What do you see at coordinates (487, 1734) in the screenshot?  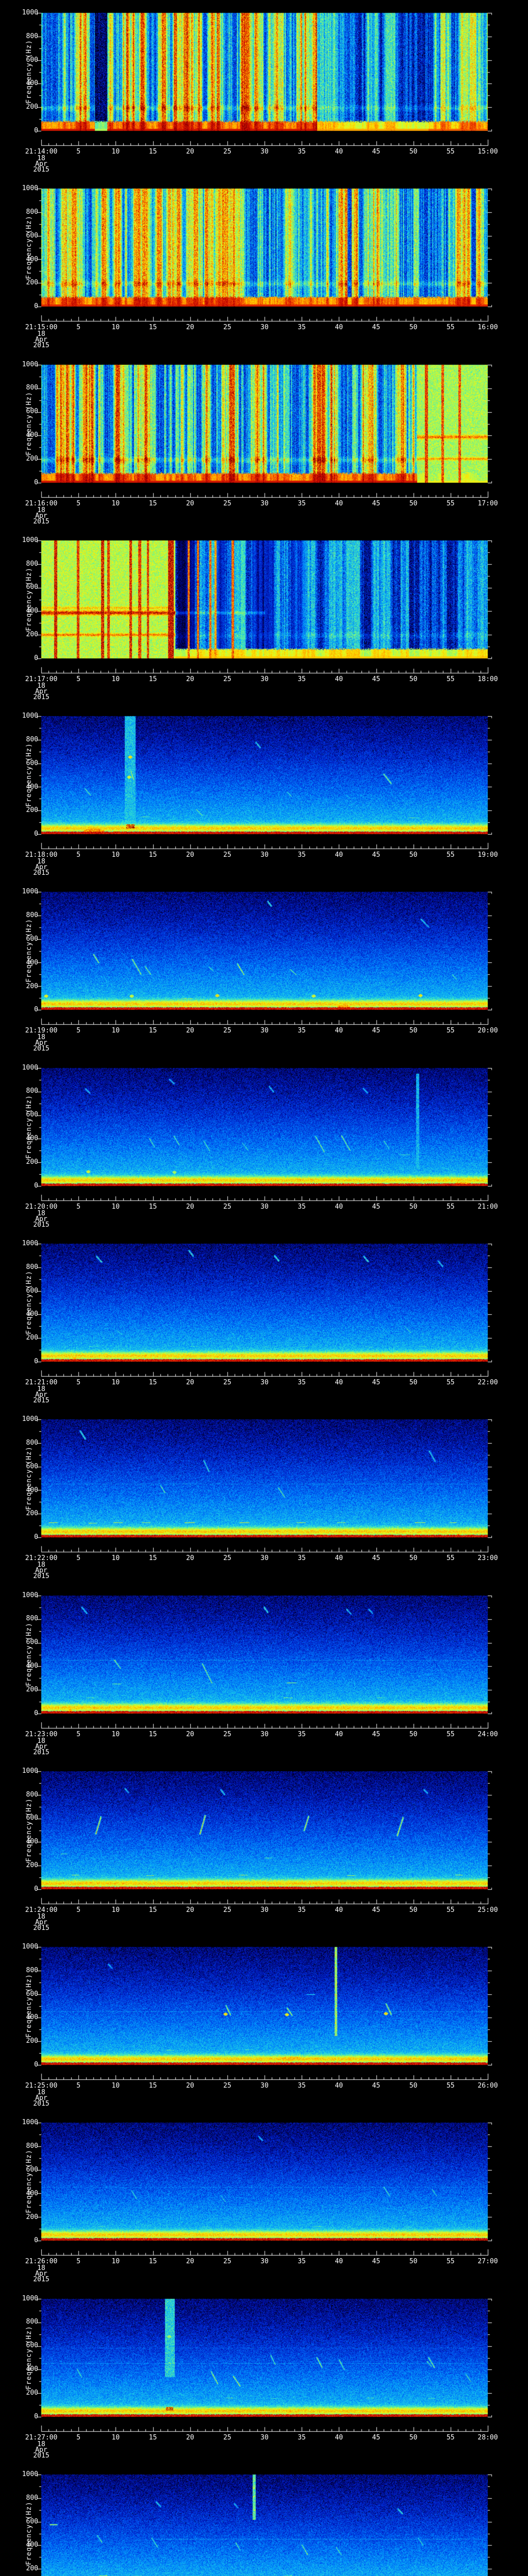 I see `x-axis-end-time: 24:00` at bounding box center [487, 1734].